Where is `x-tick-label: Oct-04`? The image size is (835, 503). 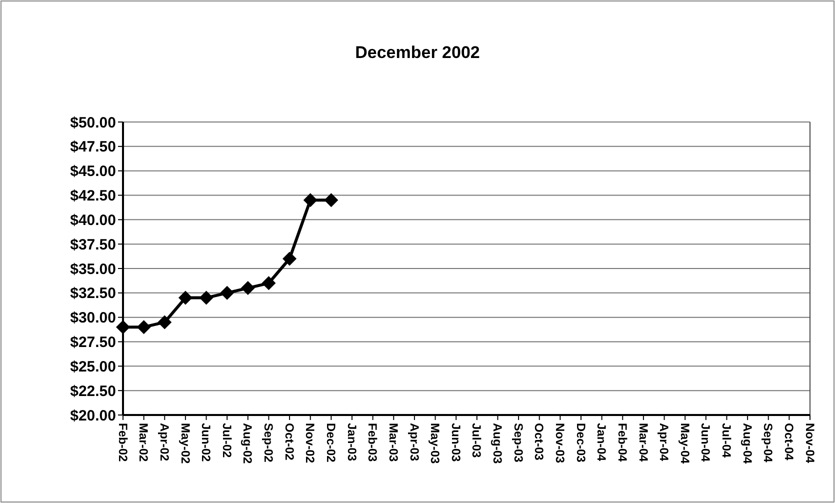
x-tick-label: Oct-04 is located at coordinates (789, 442).